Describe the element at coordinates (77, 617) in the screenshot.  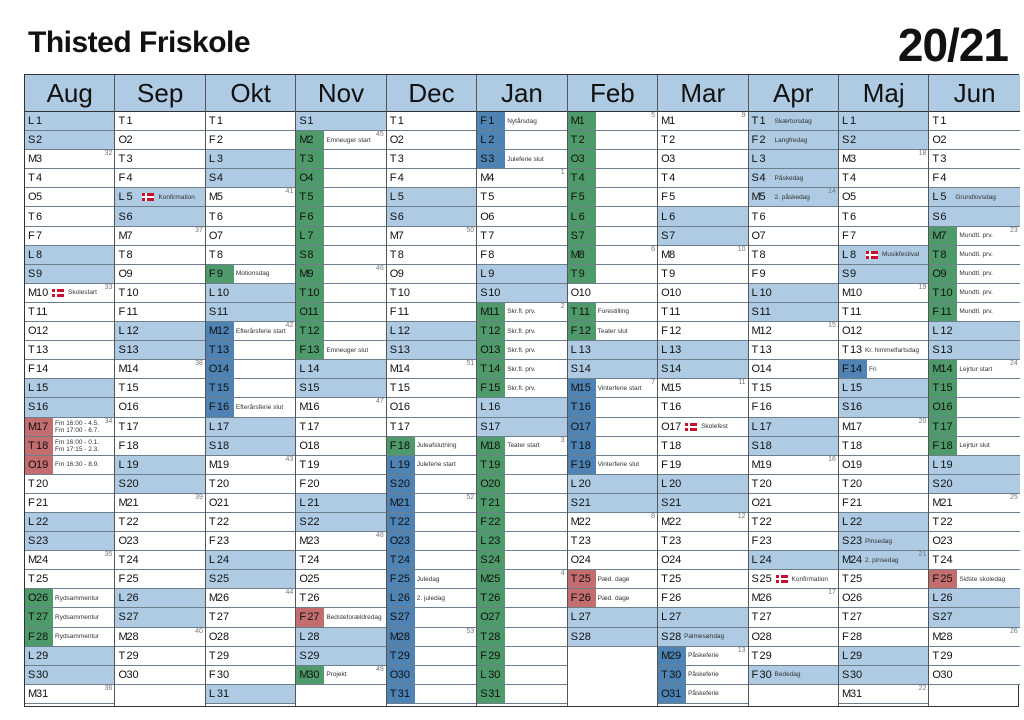
I see `day-note: Rydsammentur` at that location.